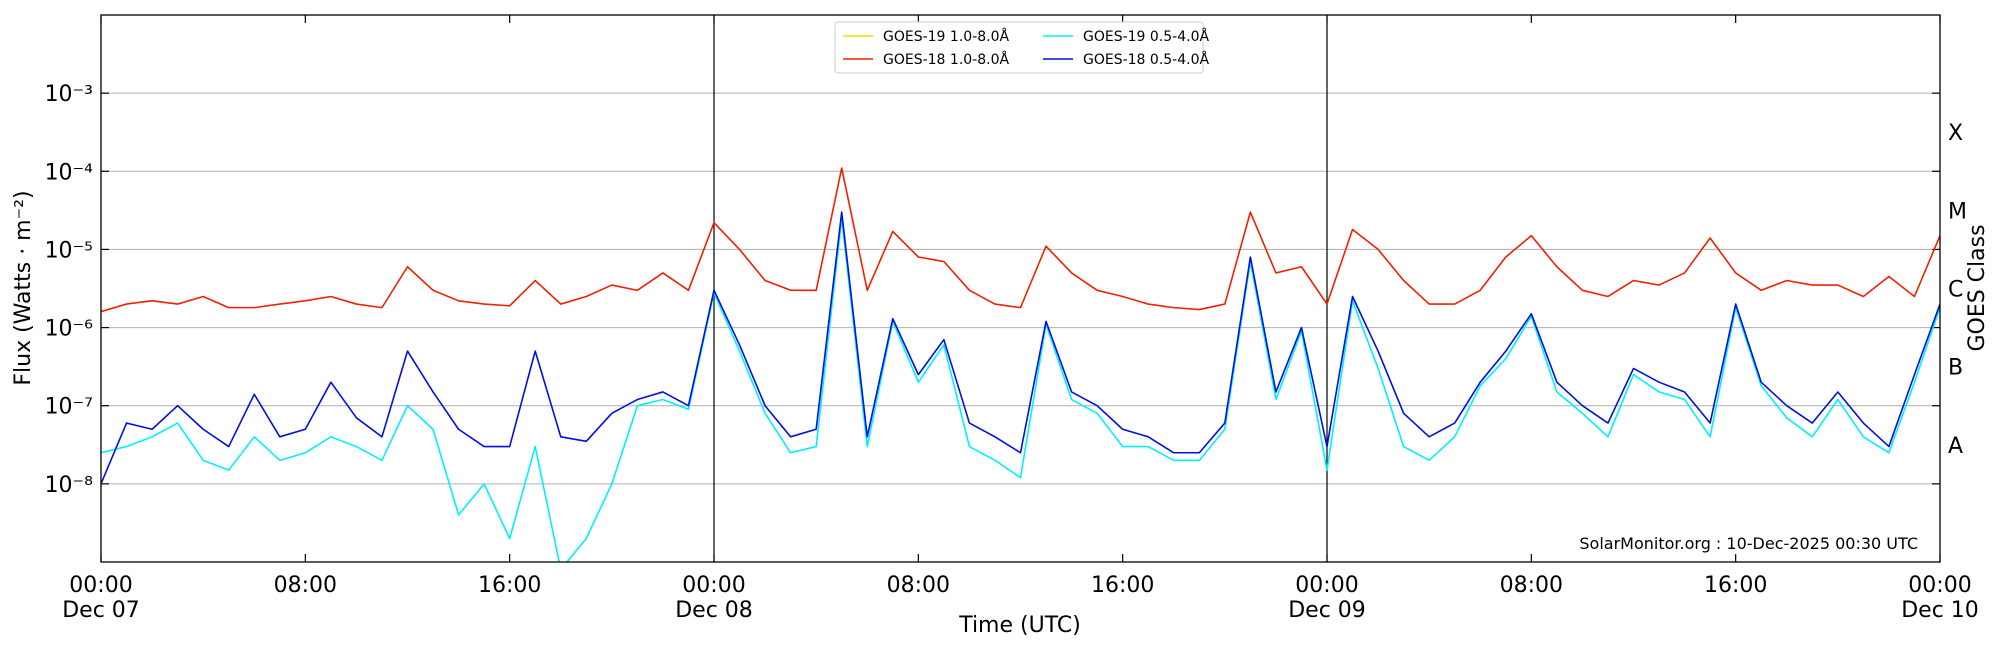  I want to click on x-tick-label: 00:00 Dec 07, so click(101, 598).